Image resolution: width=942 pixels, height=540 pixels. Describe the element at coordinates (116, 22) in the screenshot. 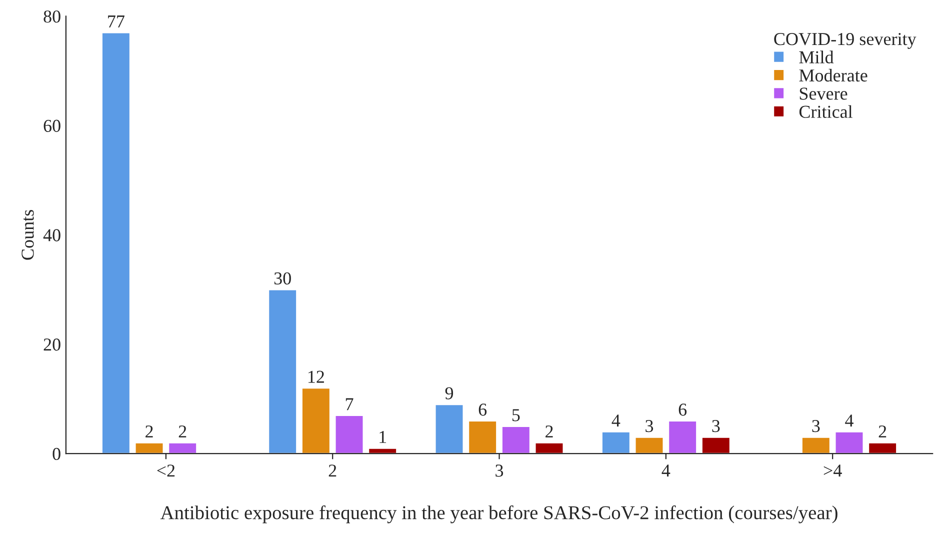

I see `data-label: 77` at that location.